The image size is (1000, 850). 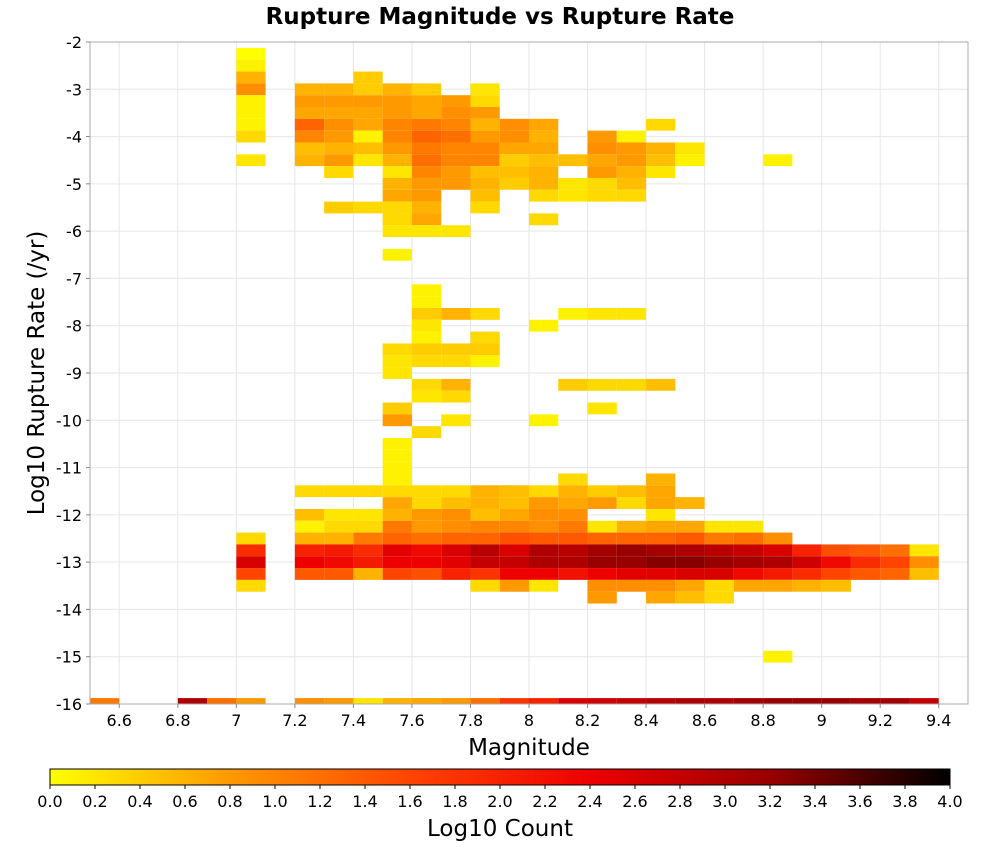 I want to click on colorbar-tick-label: 1.2, so click(x=319, y=801).